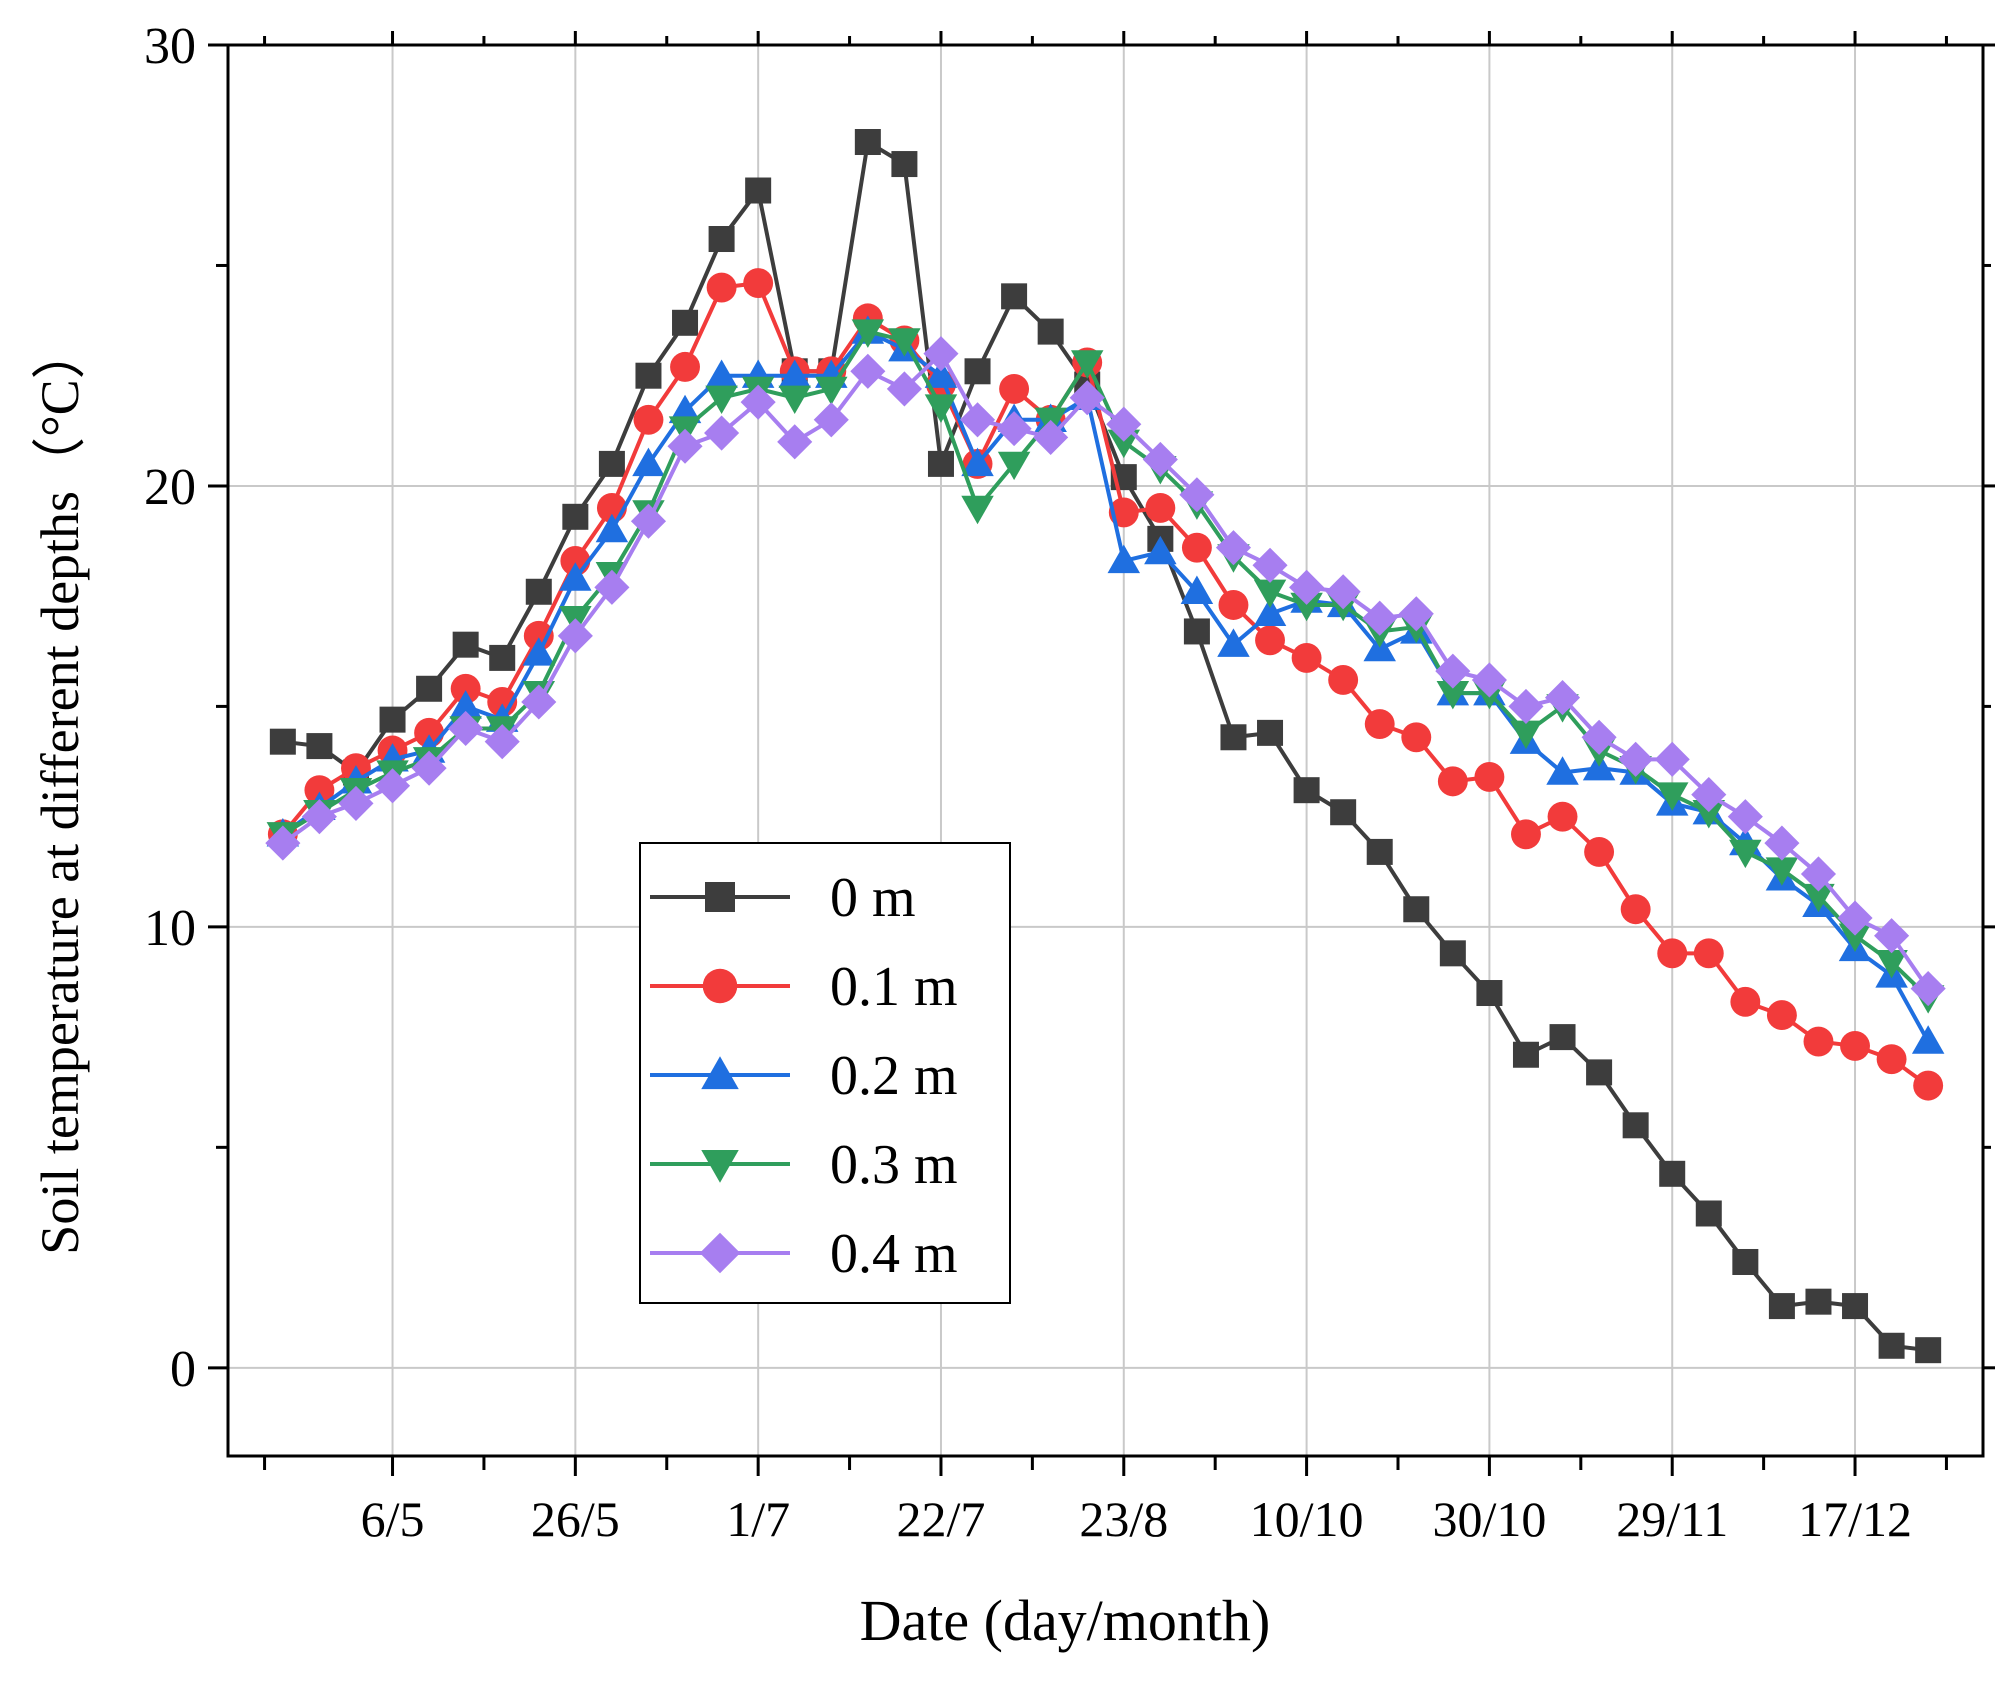  What do you see at coordinates (575, 1519) in the screenshot?
I see `x-tick-label: 26/5` at bounding box center [575, 1519].